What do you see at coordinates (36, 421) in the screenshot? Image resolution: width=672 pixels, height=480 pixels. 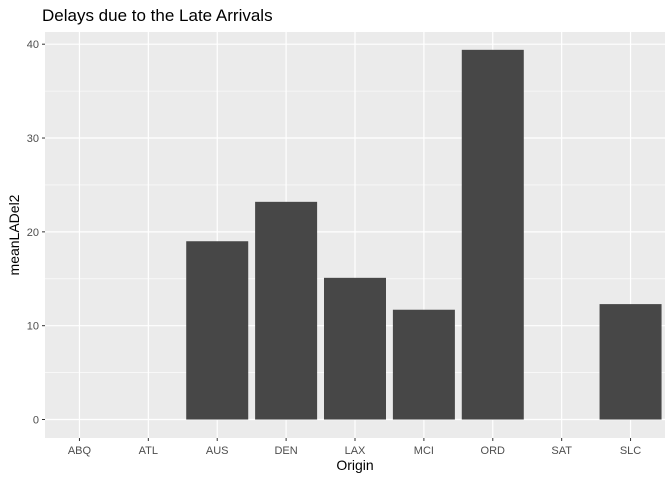 I see `y-tick-label: 0` at bounding box center [36, 421].